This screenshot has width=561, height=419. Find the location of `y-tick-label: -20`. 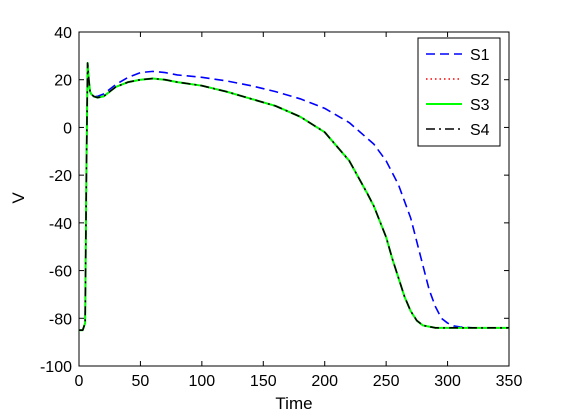

y-tick-label: -20 is located at coordinates (60, 176).